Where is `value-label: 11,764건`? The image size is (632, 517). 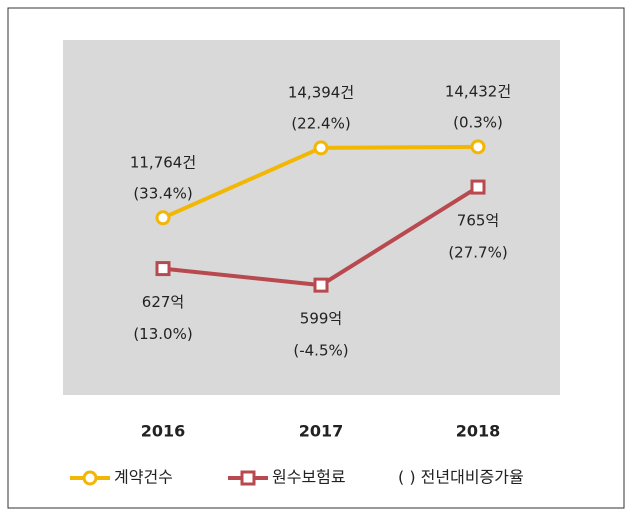
value-label: 11,764건 is located at coordinates (163, 162).